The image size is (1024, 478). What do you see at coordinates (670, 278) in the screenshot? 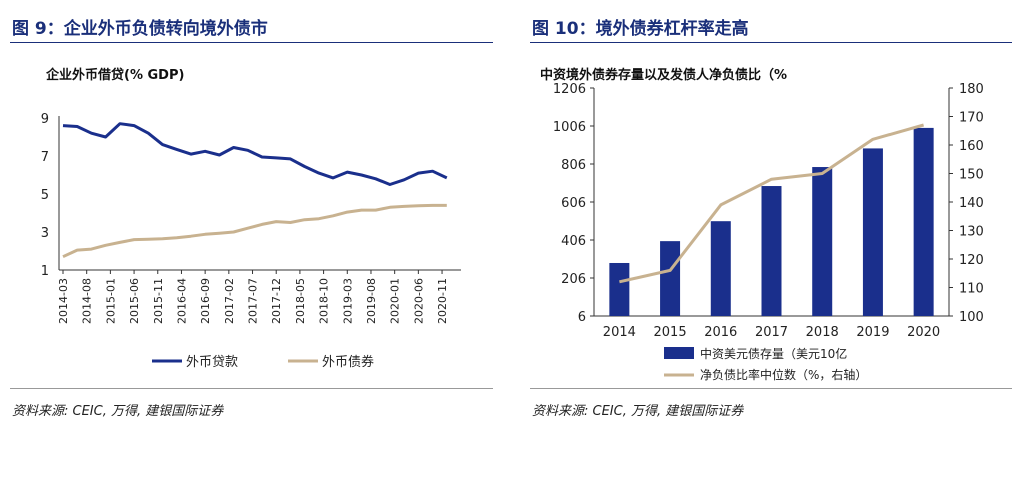
I see `bar-2015` at bounding box center [670, 278].